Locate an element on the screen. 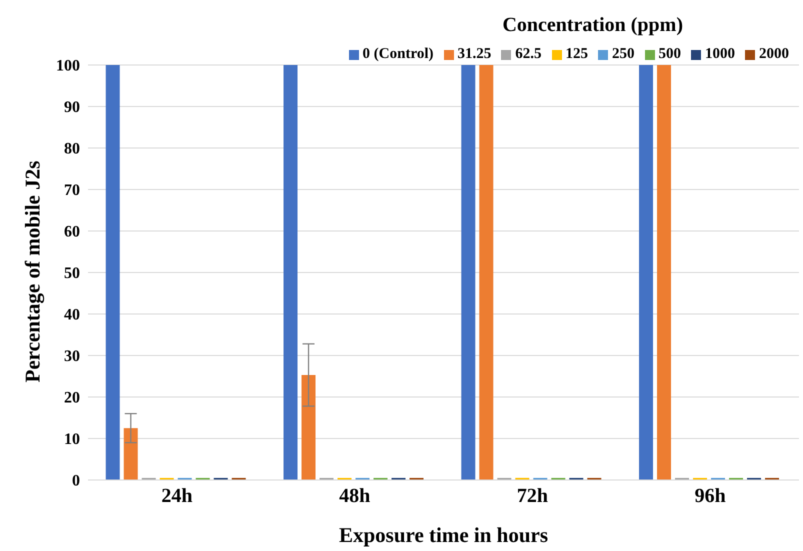 The width and height of the screenshot is (803, 551). y-tick-label: 100 is located at coordinates (68, 66).